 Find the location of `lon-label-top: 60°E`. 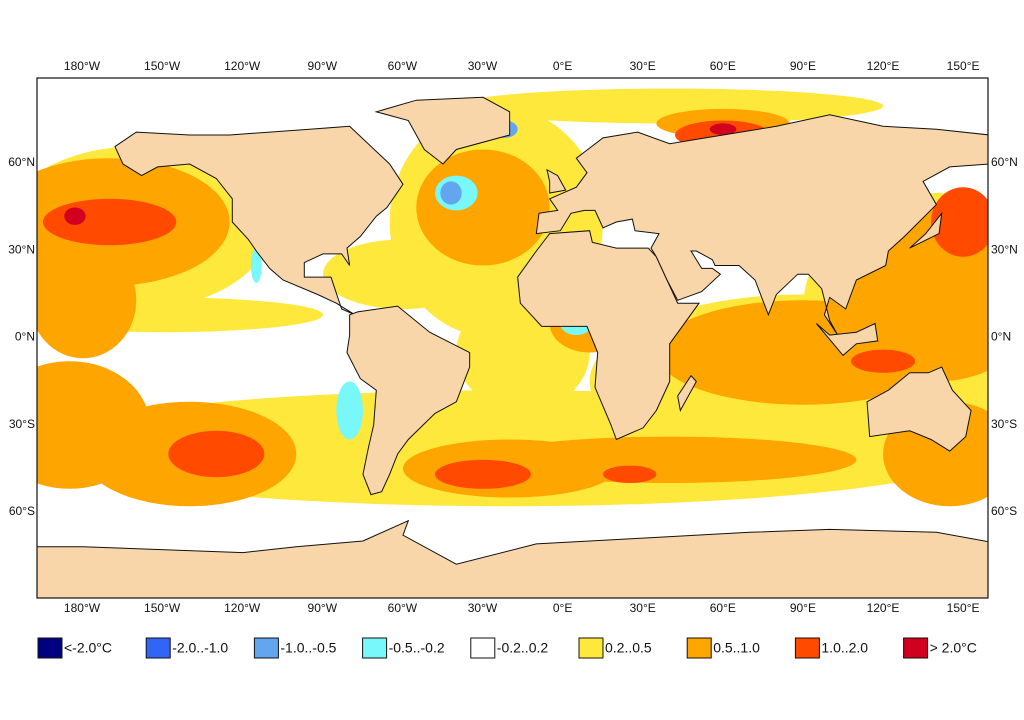

lon-label-top: 60°E is located at coordinates (723, 66).